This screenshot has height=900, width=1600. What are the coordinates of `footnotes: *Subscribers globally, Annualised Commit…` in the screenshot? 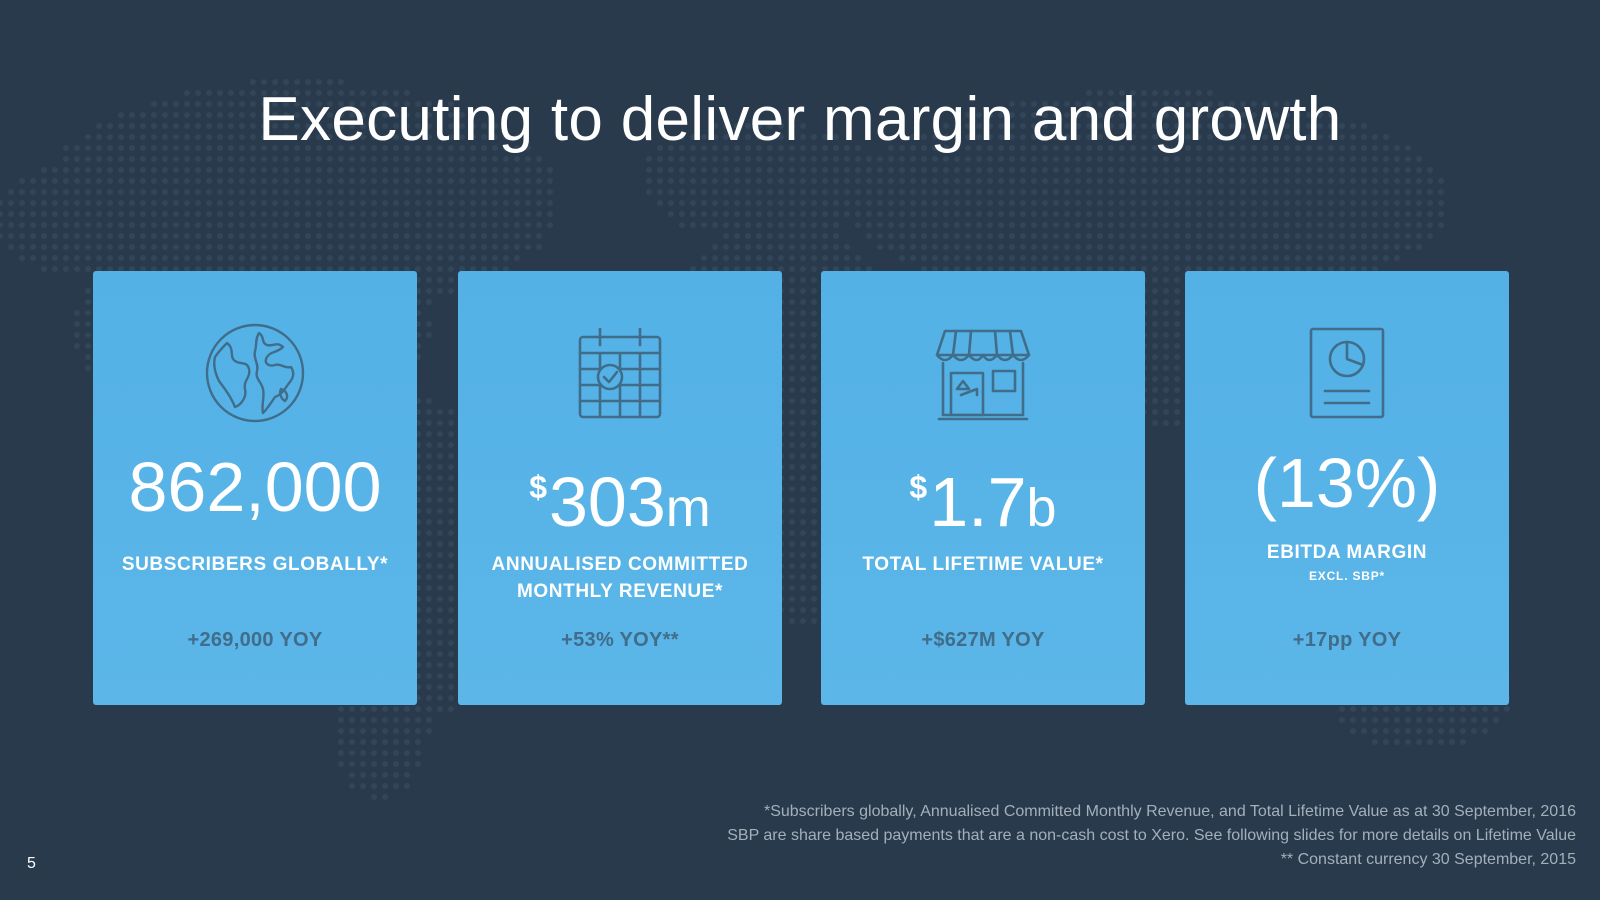 It's located at (1151, 836).